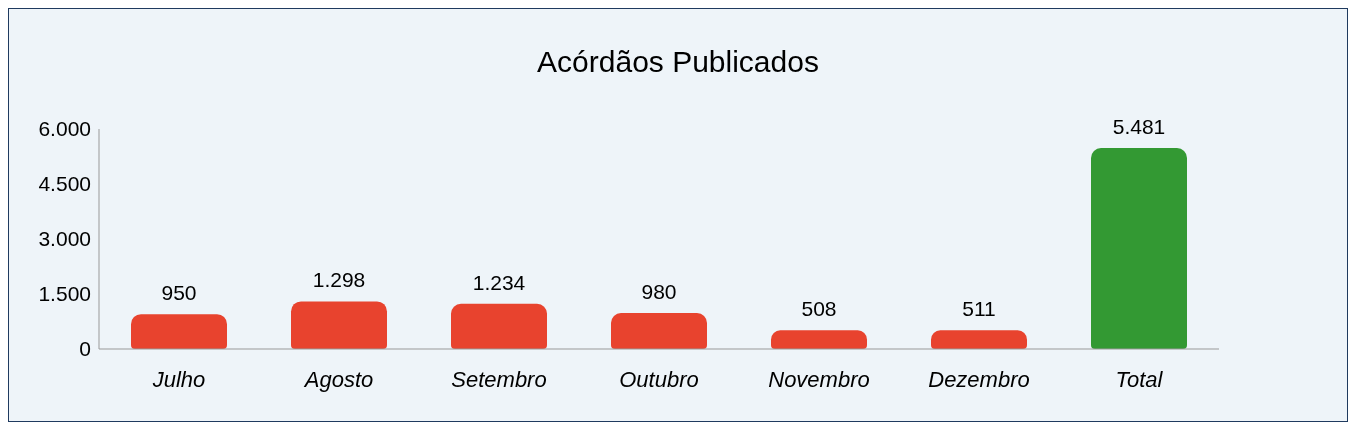 This screenshot has height=431, width=1357. What do you see at coordinates (1139, 127) in the screenshot?
I see `data-label: 5.481` at bounding box center [1139, 127].